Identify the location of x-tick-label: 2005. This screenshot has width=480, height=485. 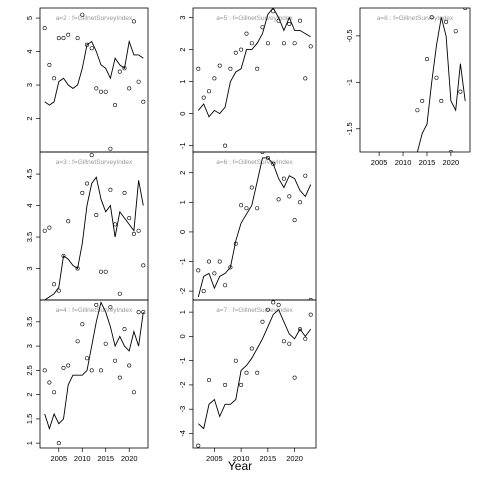
(379, 162).